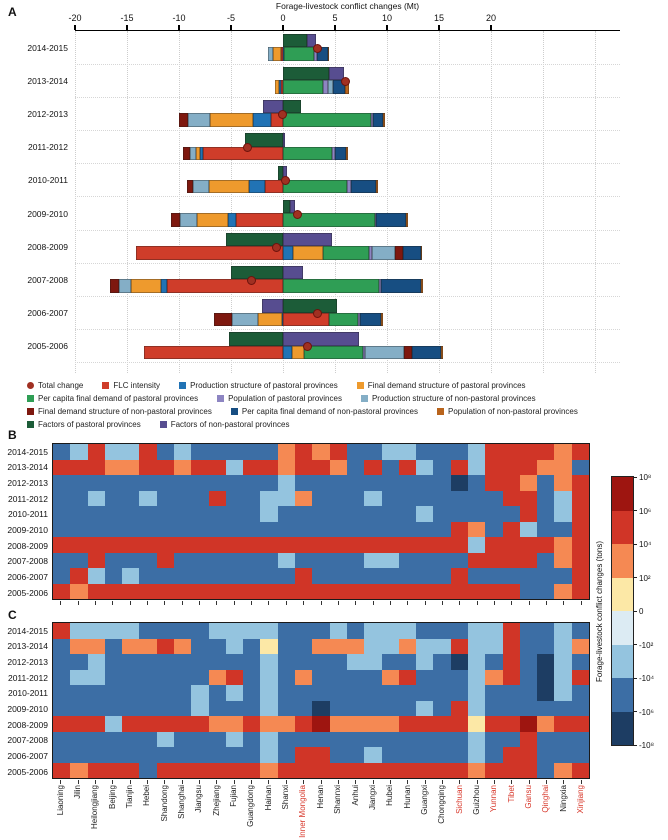 The width and height of the screenshot is (668, 840). Describe the element at coordinates (179, 27) in the screenshot. I see `x-axis-tick` at that location.